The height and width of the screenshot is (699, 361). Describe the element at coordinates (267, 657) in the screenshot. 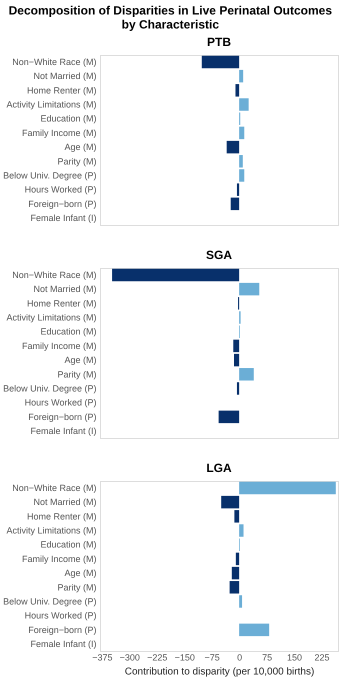

I see `x-tick-label: 75` at that location.